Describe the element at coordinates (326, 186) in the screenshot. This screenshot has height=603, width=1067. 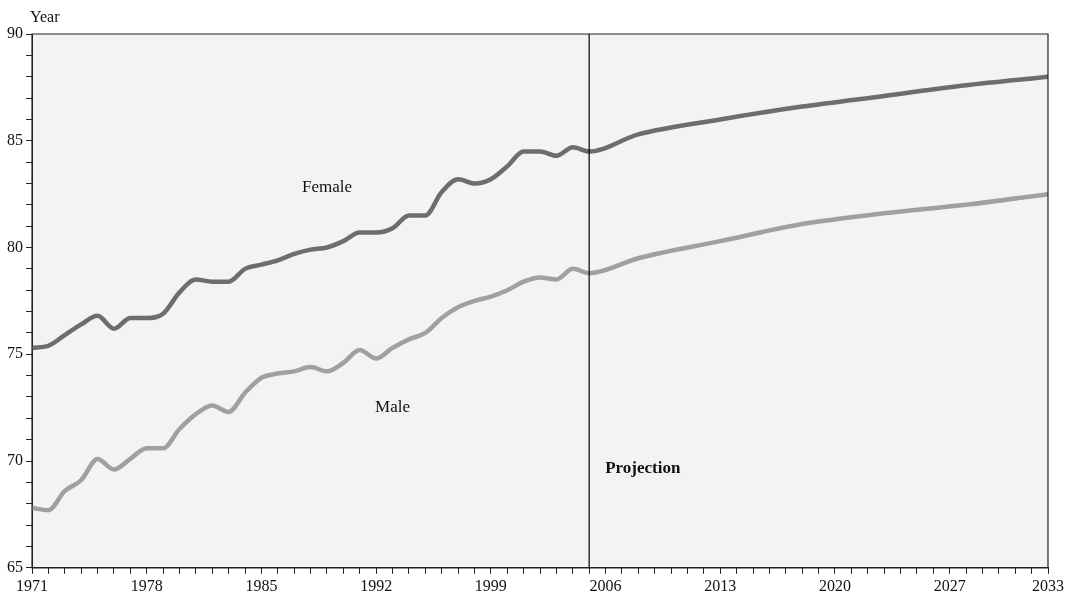
I see `text: Female` at that location.